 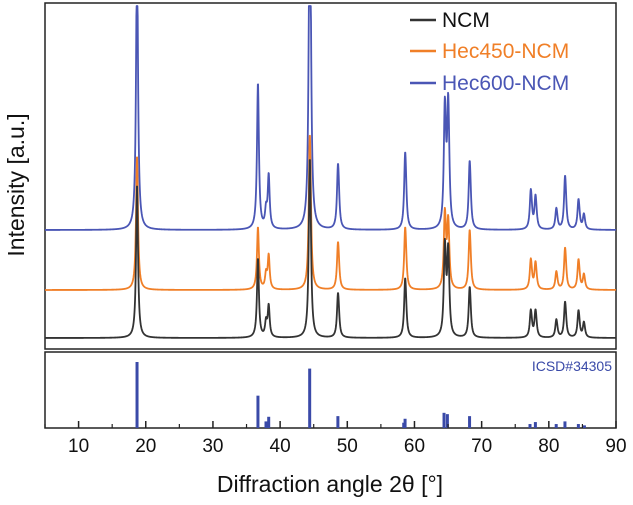 I want to click on x-tick-label-60: 60, so click(x=414, y=446).